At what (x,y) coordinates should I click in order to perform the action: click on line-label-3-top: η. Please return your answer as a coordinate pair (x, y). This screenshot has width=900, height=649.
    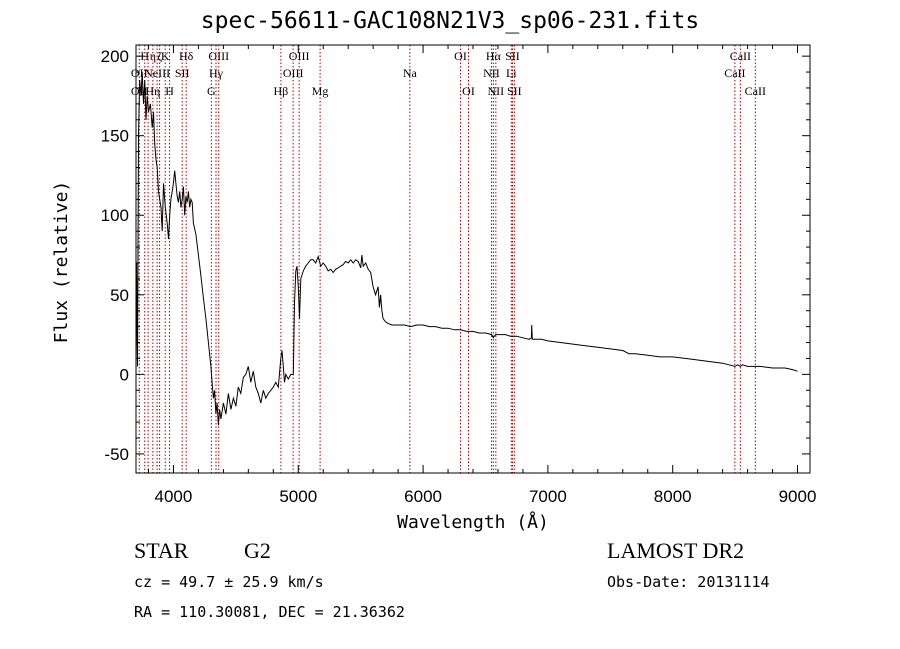
    Looking at the image, I should click on (153, 56).